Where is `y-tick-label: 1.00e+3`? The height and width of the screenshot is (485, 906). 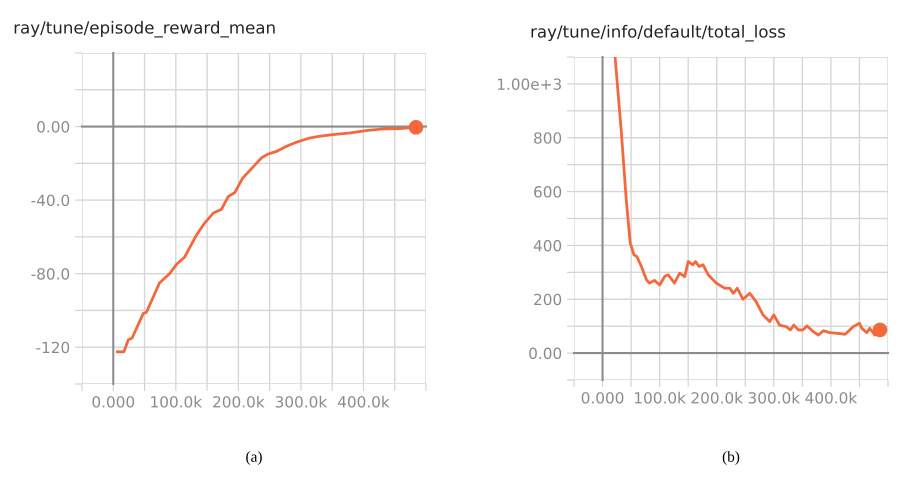
y-tick-label: 1.00e+3 is located at coordinates (529, 84).